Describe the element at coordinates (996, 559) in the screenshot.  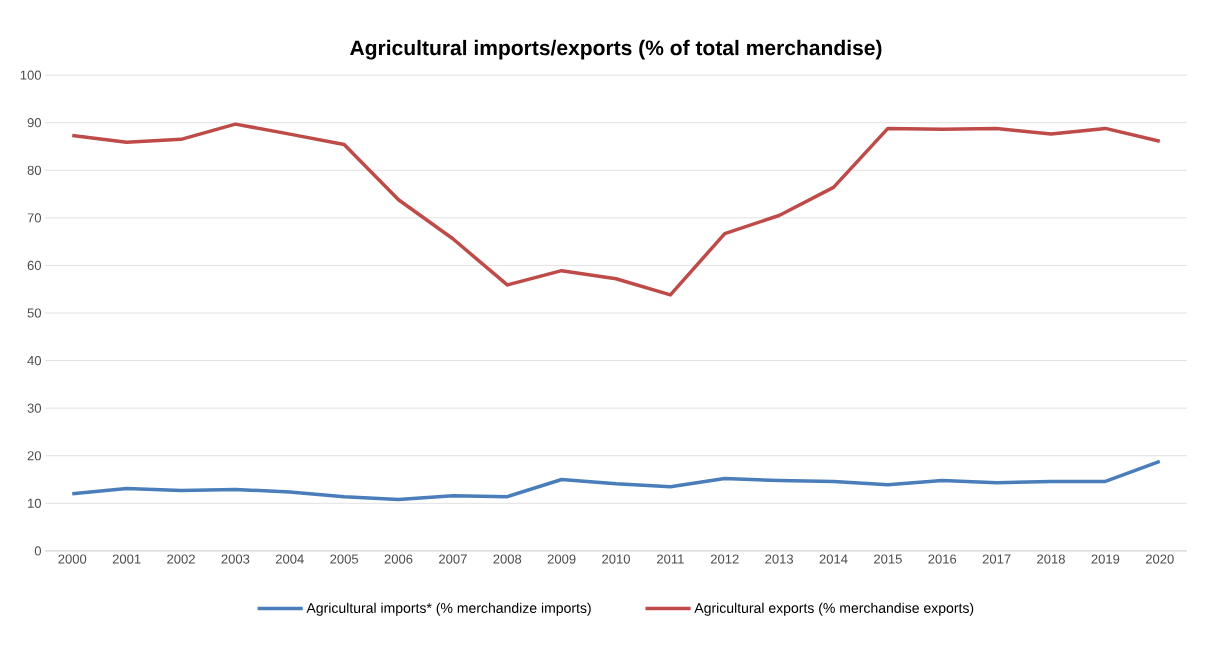
I see `x-tick-label: 2017` at that location.